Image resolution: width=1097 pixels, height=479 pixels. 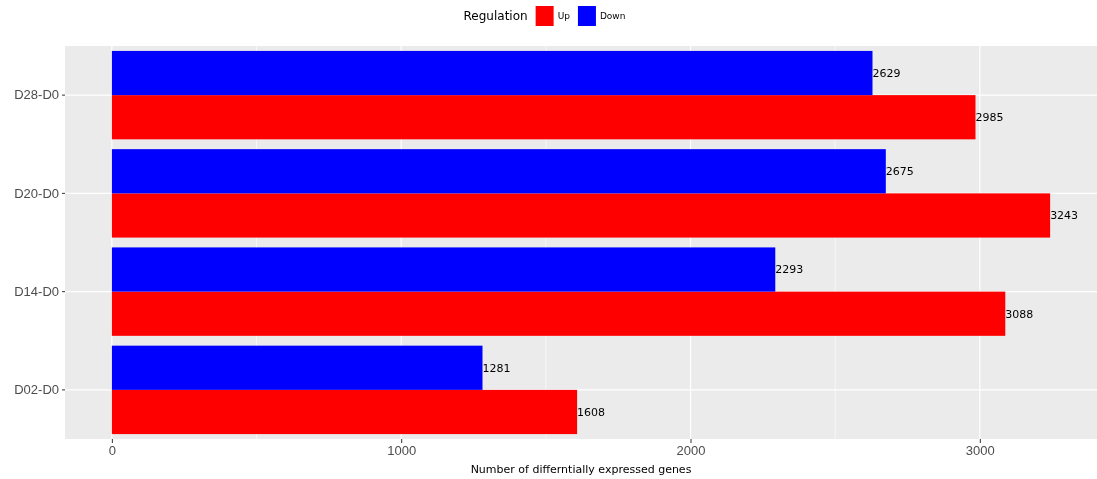 What do you see at coordinates (36, 390) in the screenshot?
I see `y-tick-label: D02-D0` at bounding box center [36, 390].